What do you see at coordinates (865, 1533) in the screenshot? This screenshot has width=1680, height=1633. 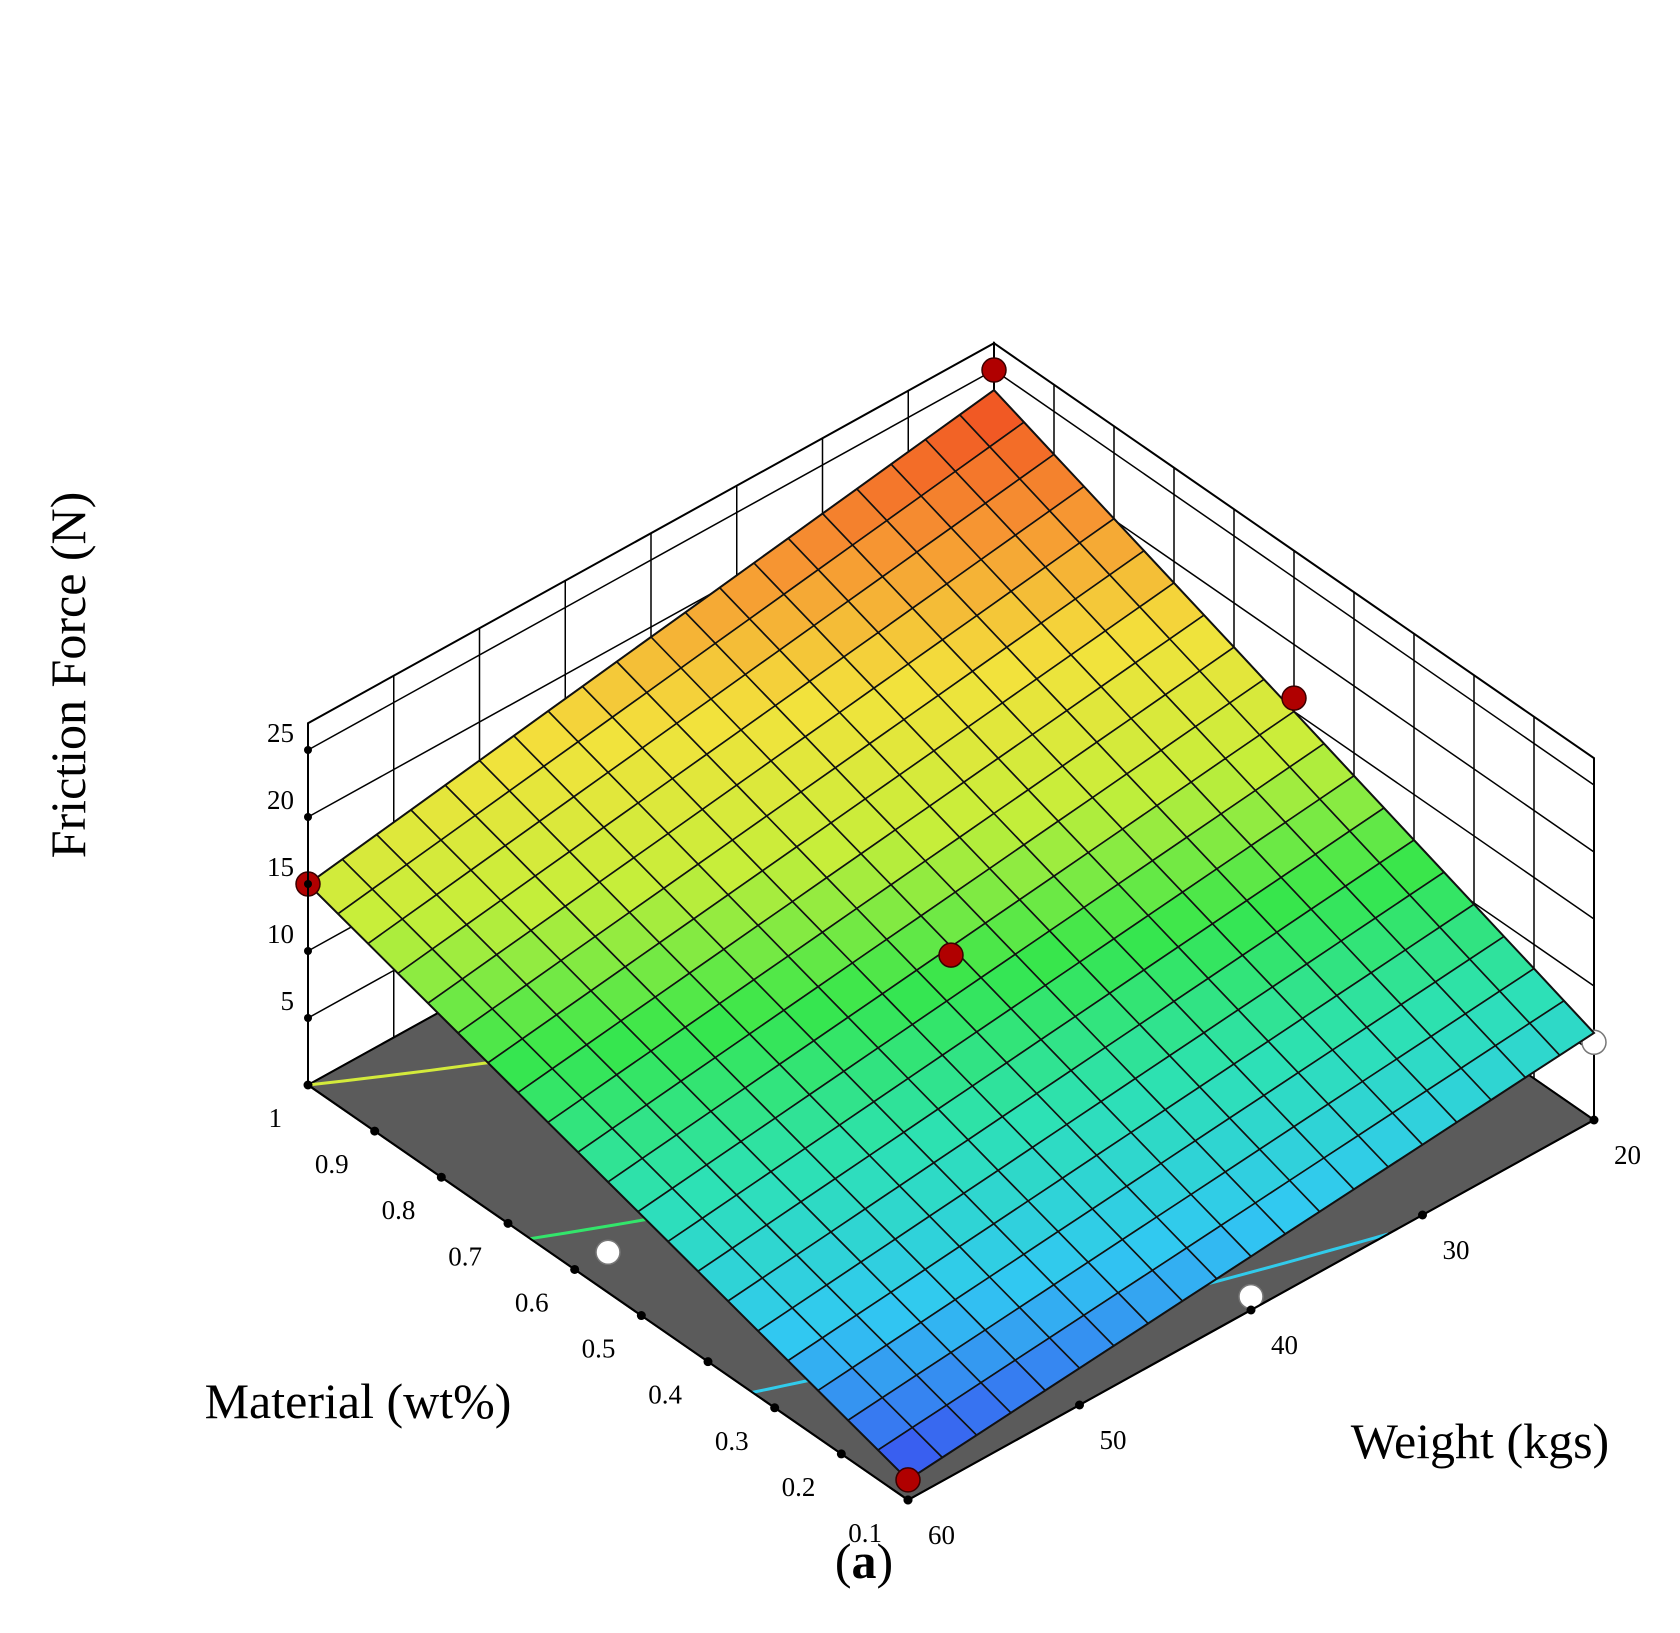 I see `material-tick-label: 0.1` at bounding box center [865, 1533].